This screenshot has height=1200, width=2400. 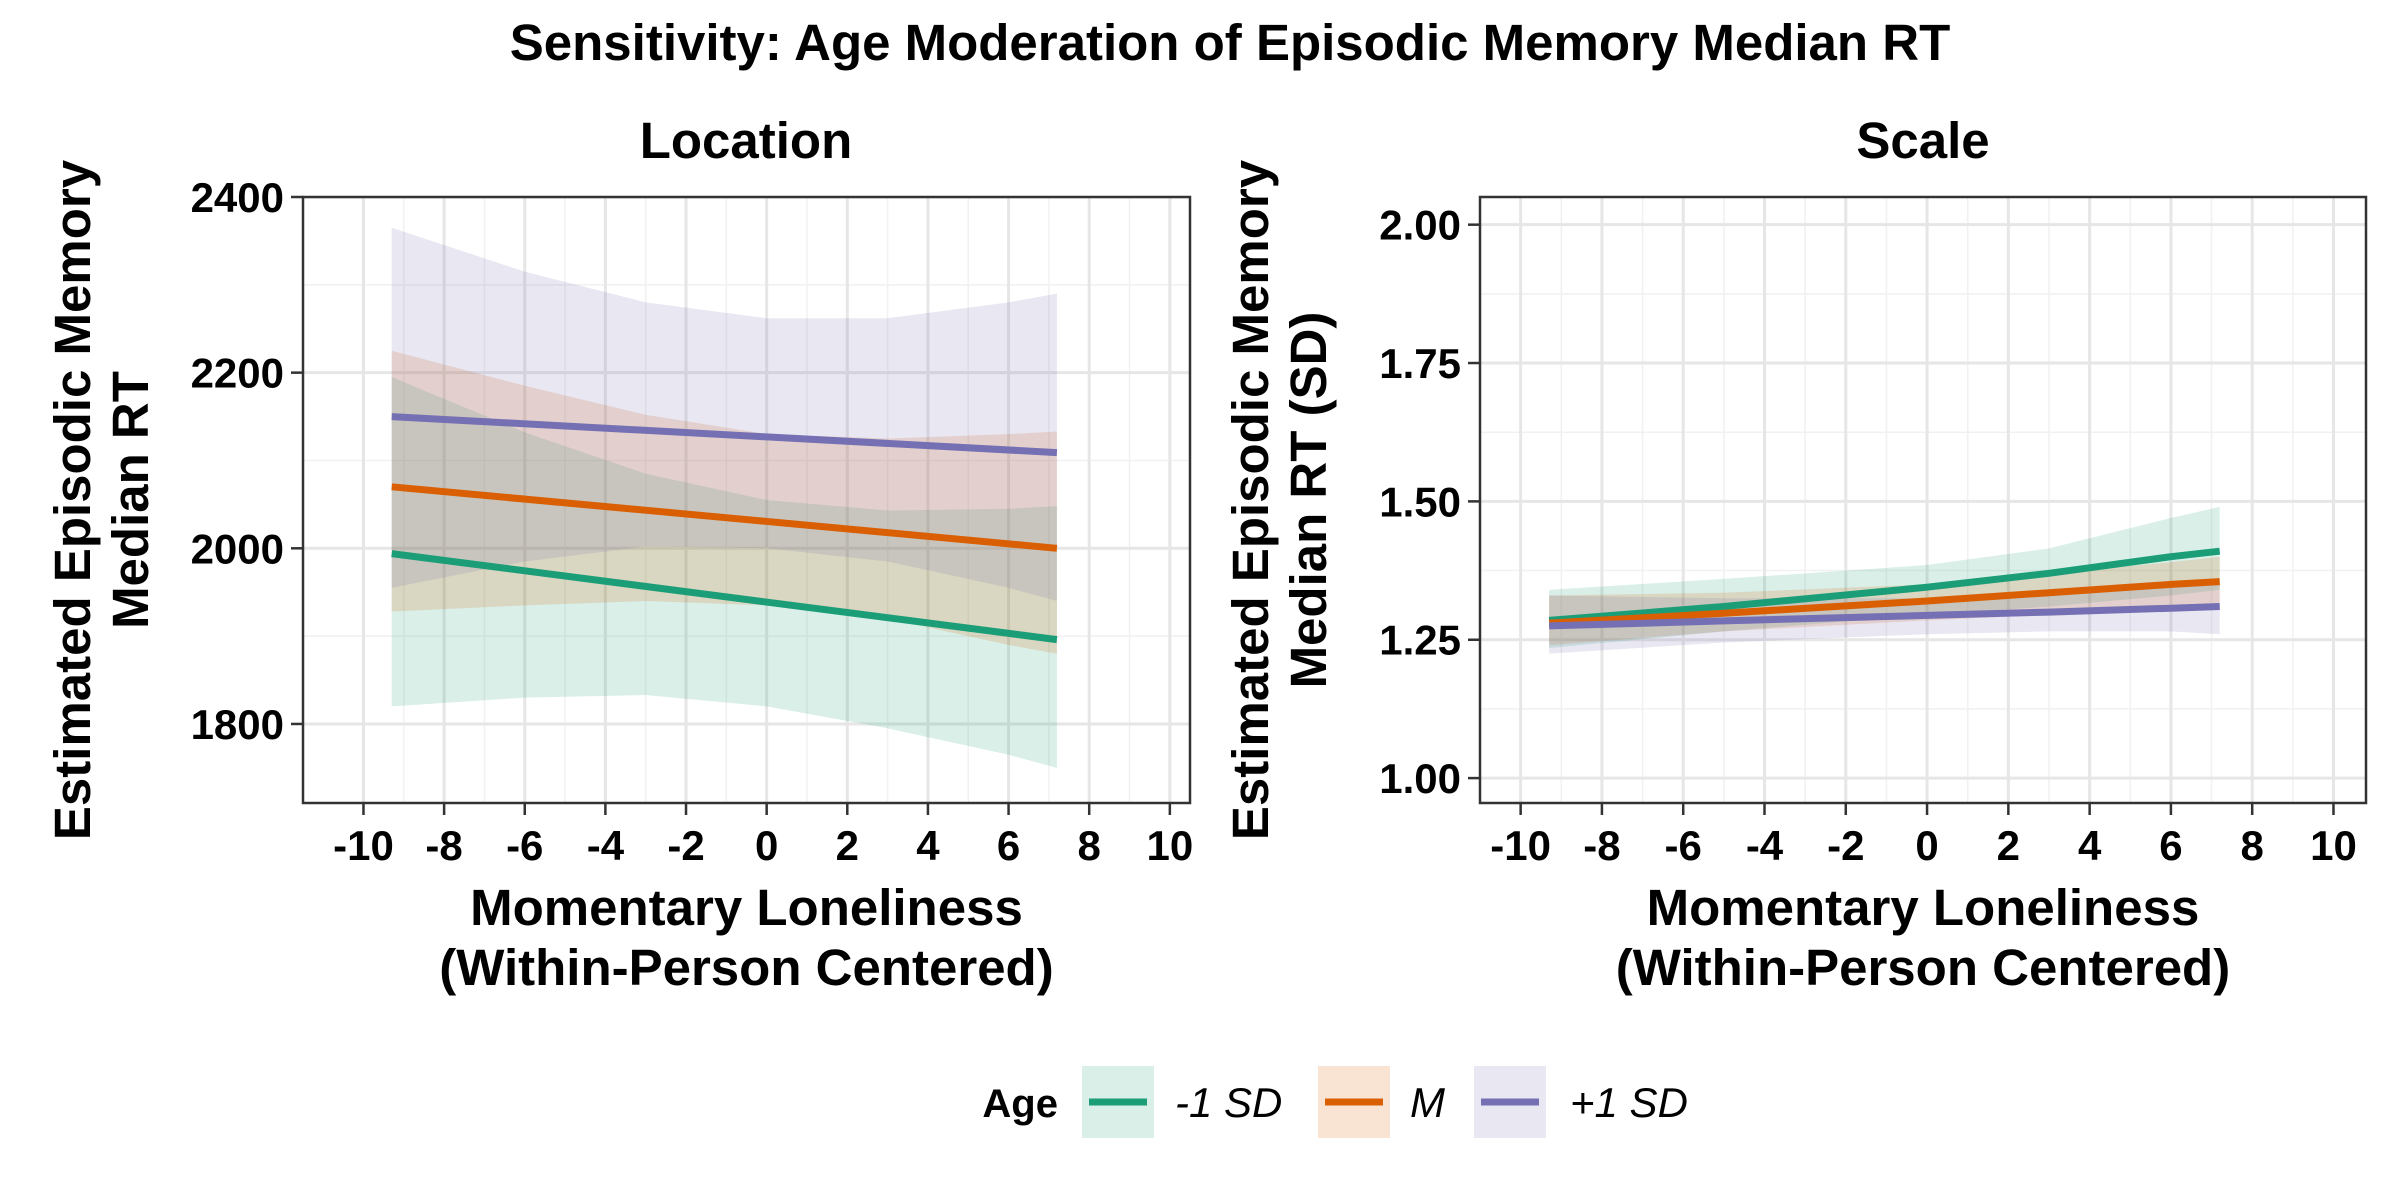 I want to click on legend-label-1-sd: -1 SD, so click(x=1228, y=1102).